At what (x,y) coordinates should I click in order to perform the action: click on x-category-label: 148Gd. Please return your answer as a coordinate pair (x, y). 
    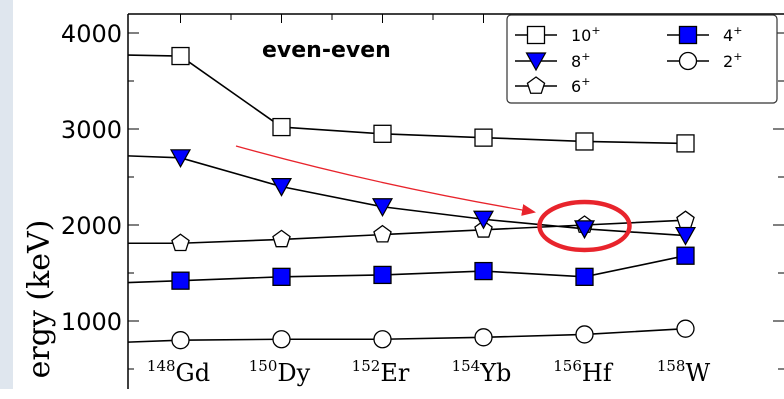
    Looking at the image, I should click on (178, 372).